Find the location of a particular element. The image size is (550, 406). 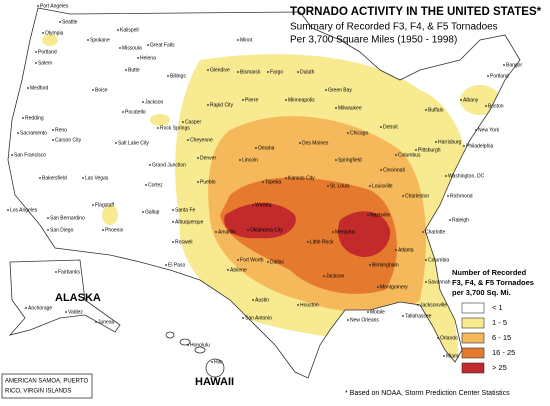

territories-box is located at coordinates (47, 386).